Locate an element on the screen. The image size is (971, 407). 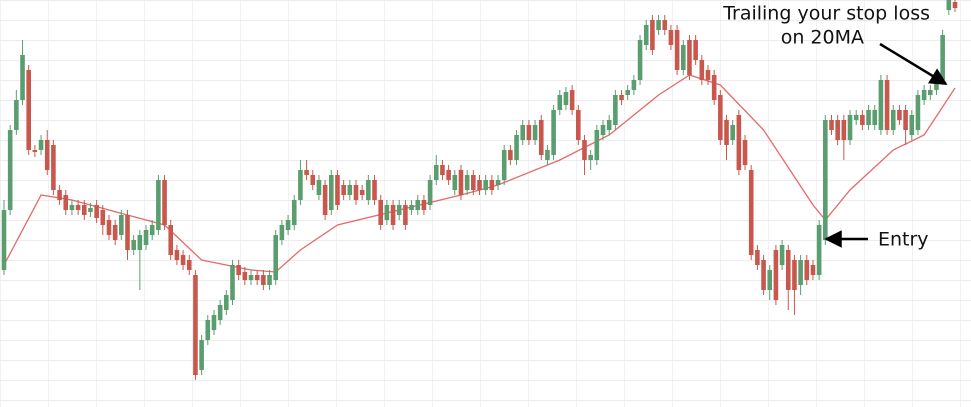
annotation: on 20MA is located at coordinates (822, 38).